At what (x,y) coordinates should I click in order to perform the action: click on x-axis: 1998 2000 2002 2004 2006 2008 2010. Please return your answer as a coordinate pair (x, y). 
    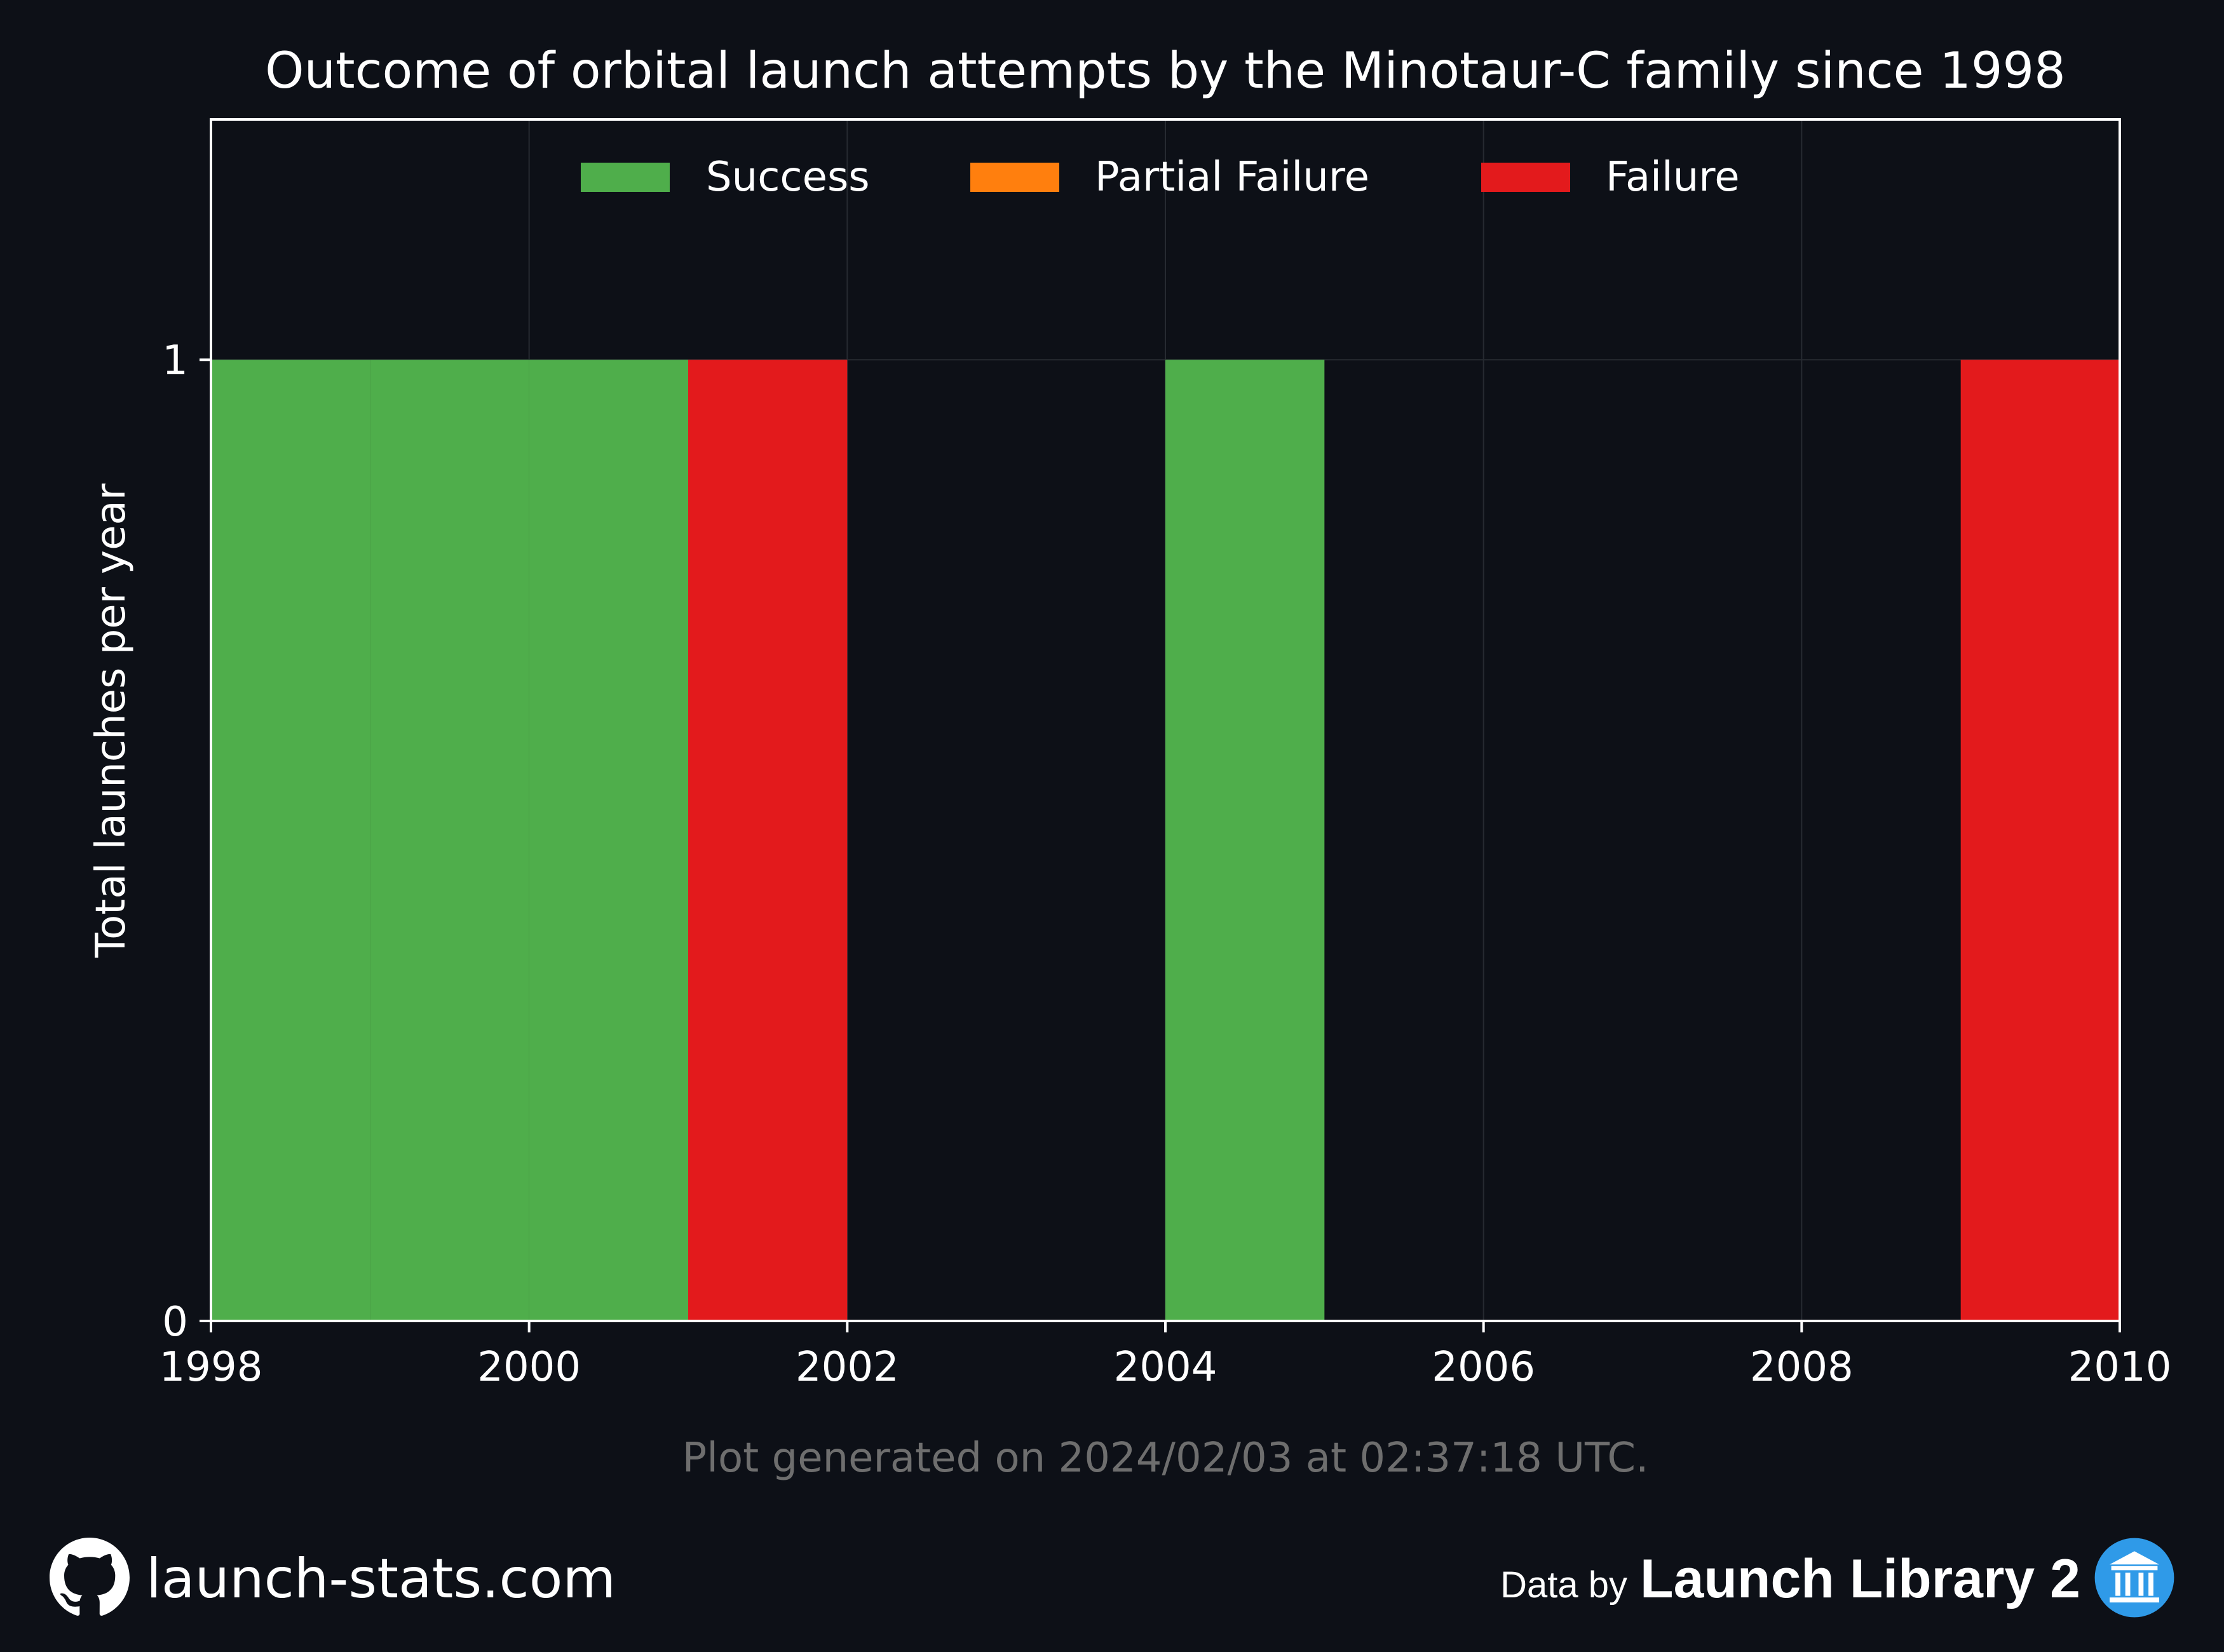
    Looking at the image, I should click on (1165, 1356).